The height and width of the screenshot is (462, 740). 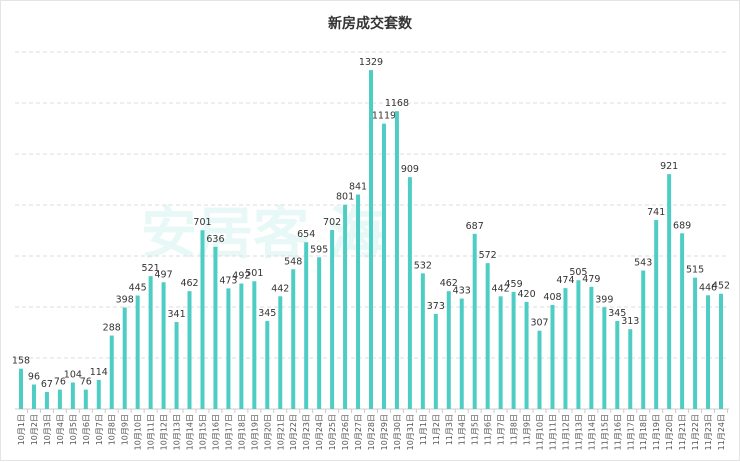 What do you see at coordinates (708, 432) in the screenshot?
I see `x-tick-label: 11月23日` at bounding box center [708, 432].